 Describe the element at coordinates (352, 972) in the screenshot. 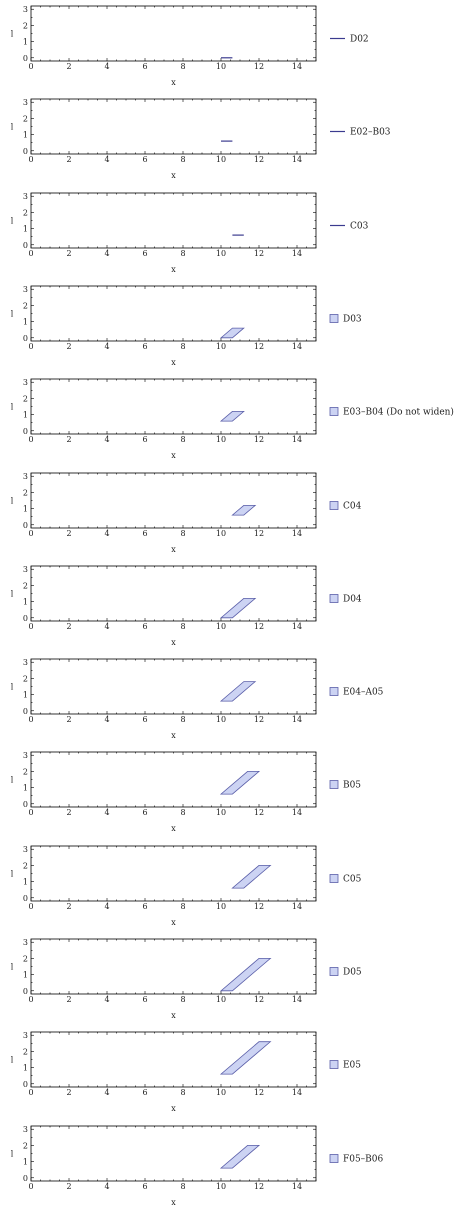

I see `legend-label: D05` at that location.